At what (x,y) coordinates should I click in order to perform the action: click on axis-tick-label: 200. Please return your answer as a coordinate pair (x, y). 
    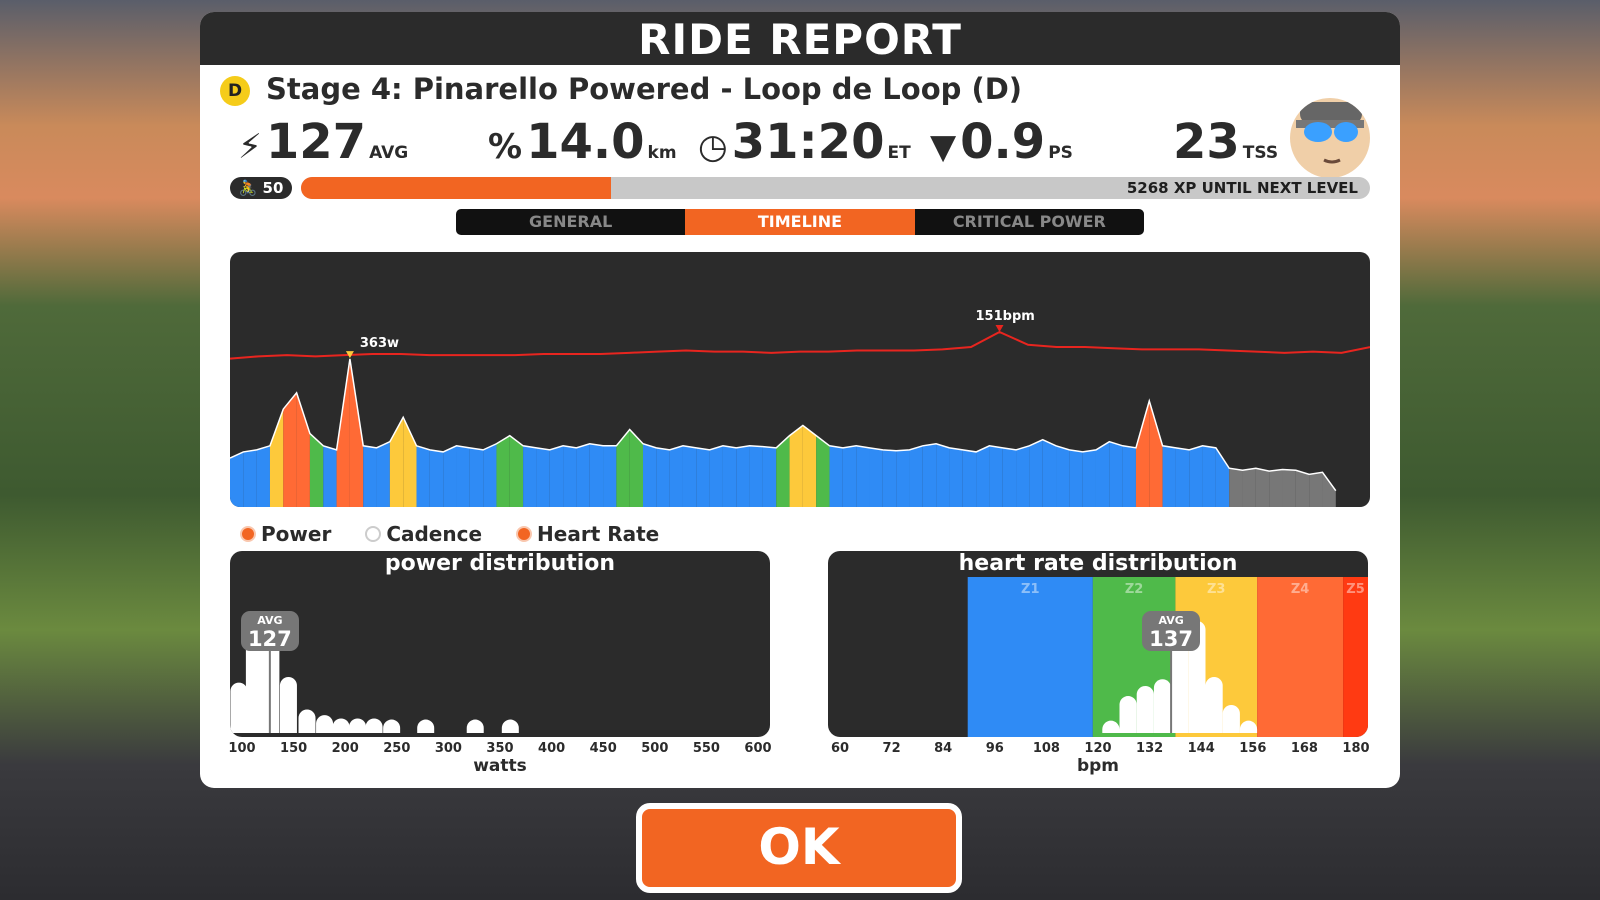
    Looking at the image, I should click on (345, 748).